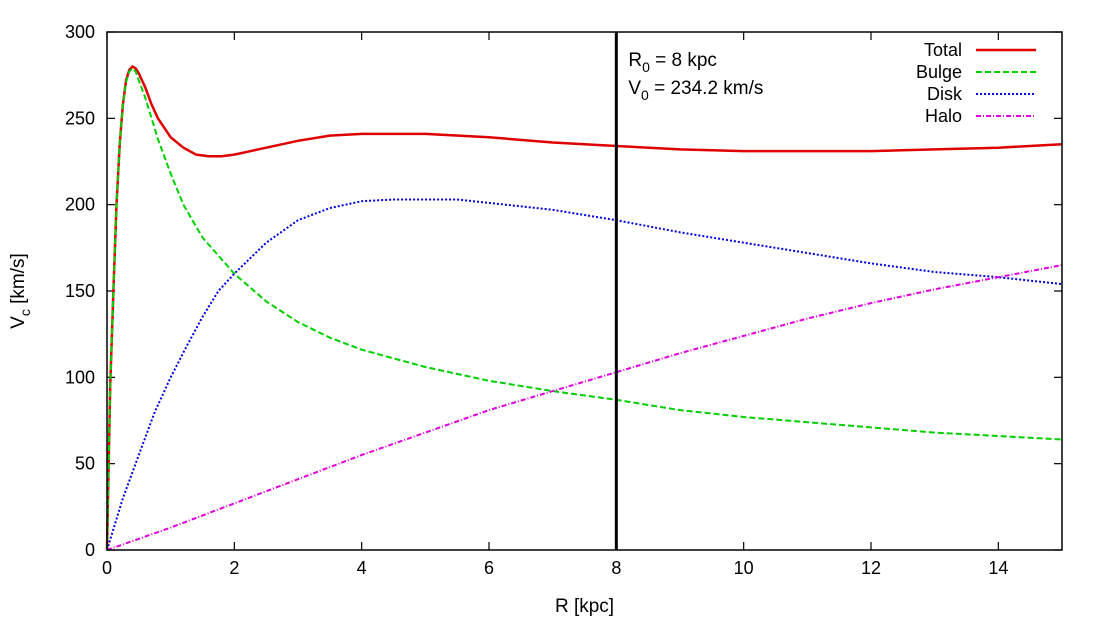  Describe the element at coordinates (90, 550) in the screenshot. I see `y-tick-label: 0` at that location.